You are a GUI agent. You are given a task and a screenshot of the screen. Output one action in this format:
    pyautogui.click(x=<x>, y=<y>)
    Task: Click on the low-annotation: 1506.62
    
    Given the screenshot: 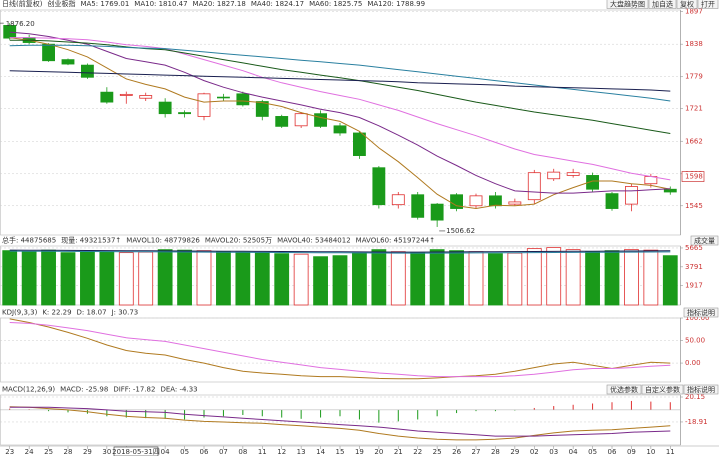 What is the action you would take?
    pyautogui.click(x=460, y=231)
    